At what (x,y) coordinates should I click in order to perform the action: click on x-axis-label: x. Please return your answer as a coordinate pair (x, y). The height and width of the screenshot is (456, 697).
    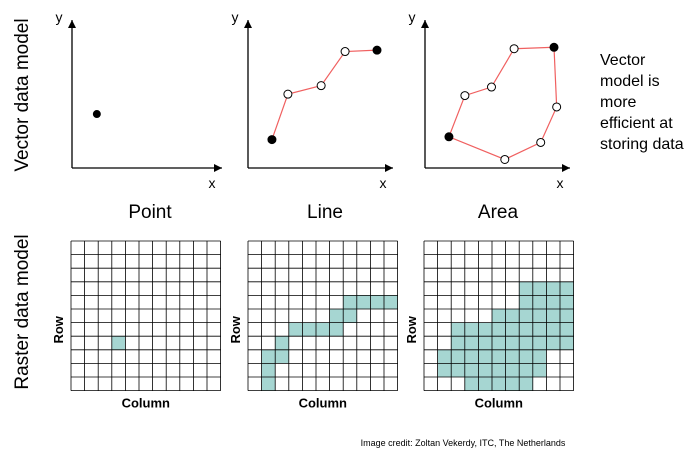
    Looking at the image, I should click on (212, 183).